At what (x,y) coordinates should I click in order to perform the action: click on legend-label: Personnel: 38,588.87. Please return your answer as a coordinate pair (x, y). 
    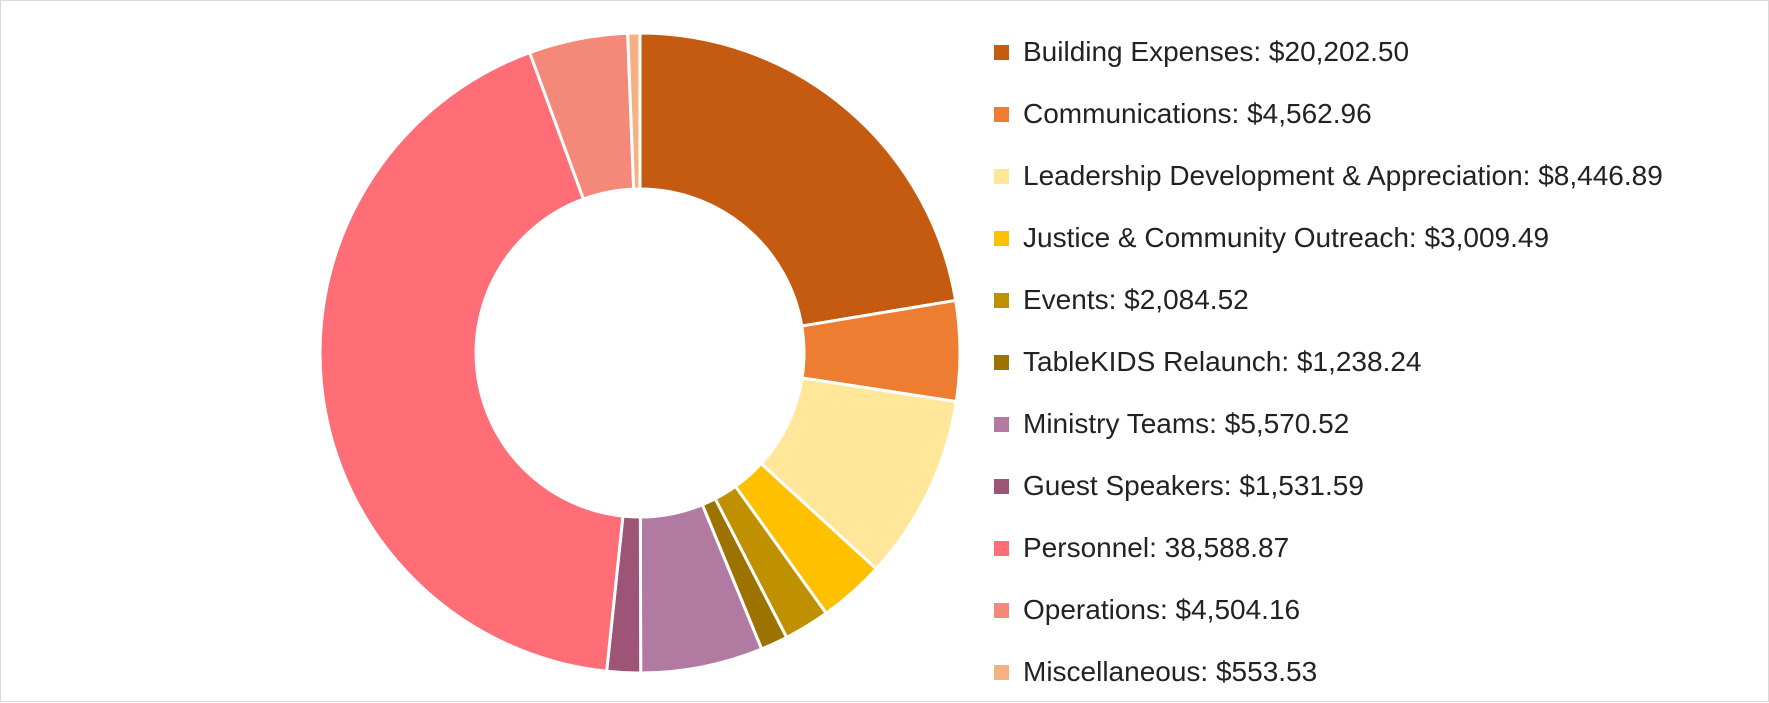
    Looking at the image, I should click on (1156, 547).